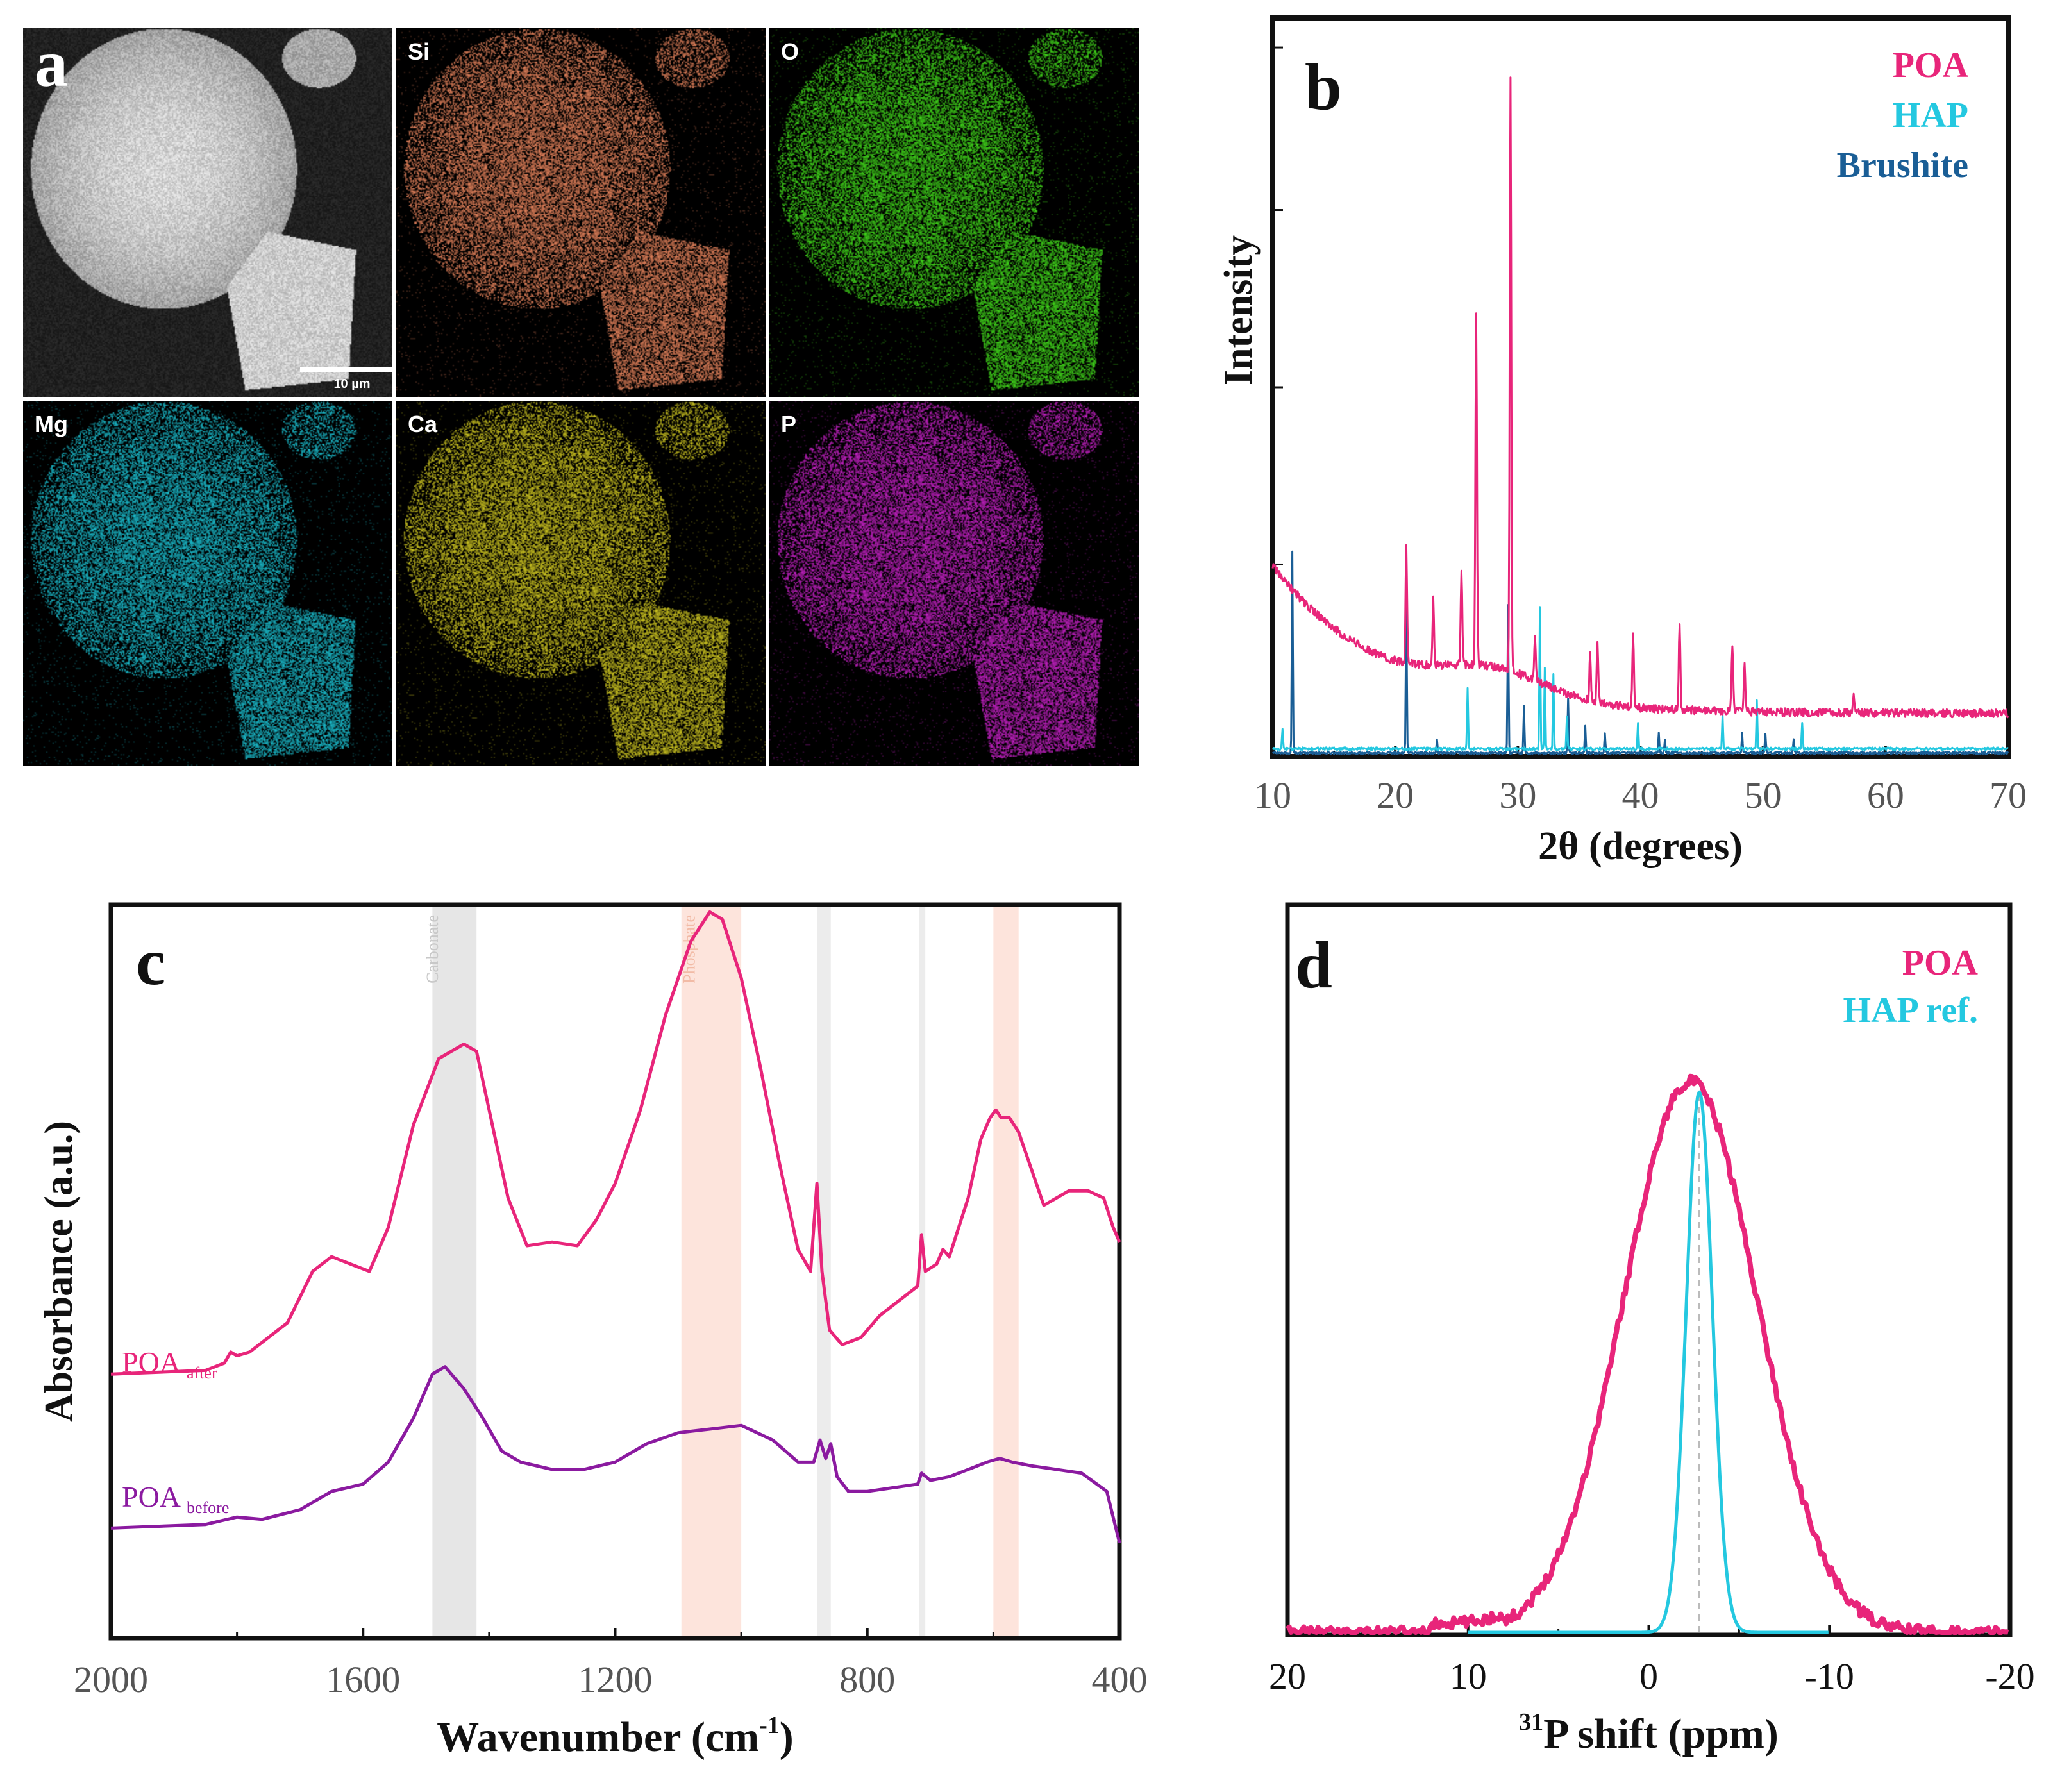  What do you see at coordinates (1120, 1679) in the screenshot?
I see `ftir-x-tick-label: 400` at bounding box center [1120, 1679].